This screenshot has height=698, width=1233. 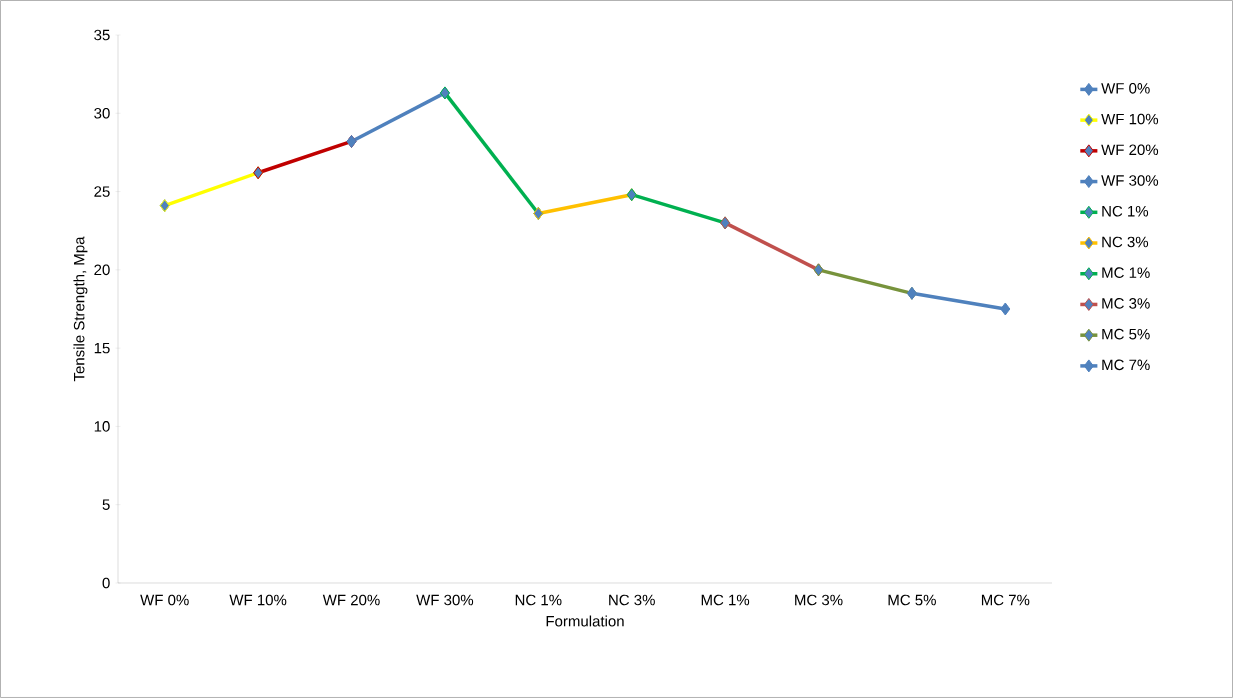 I want to click on legend-label: WF 30%, so click(x=1130, y=180).